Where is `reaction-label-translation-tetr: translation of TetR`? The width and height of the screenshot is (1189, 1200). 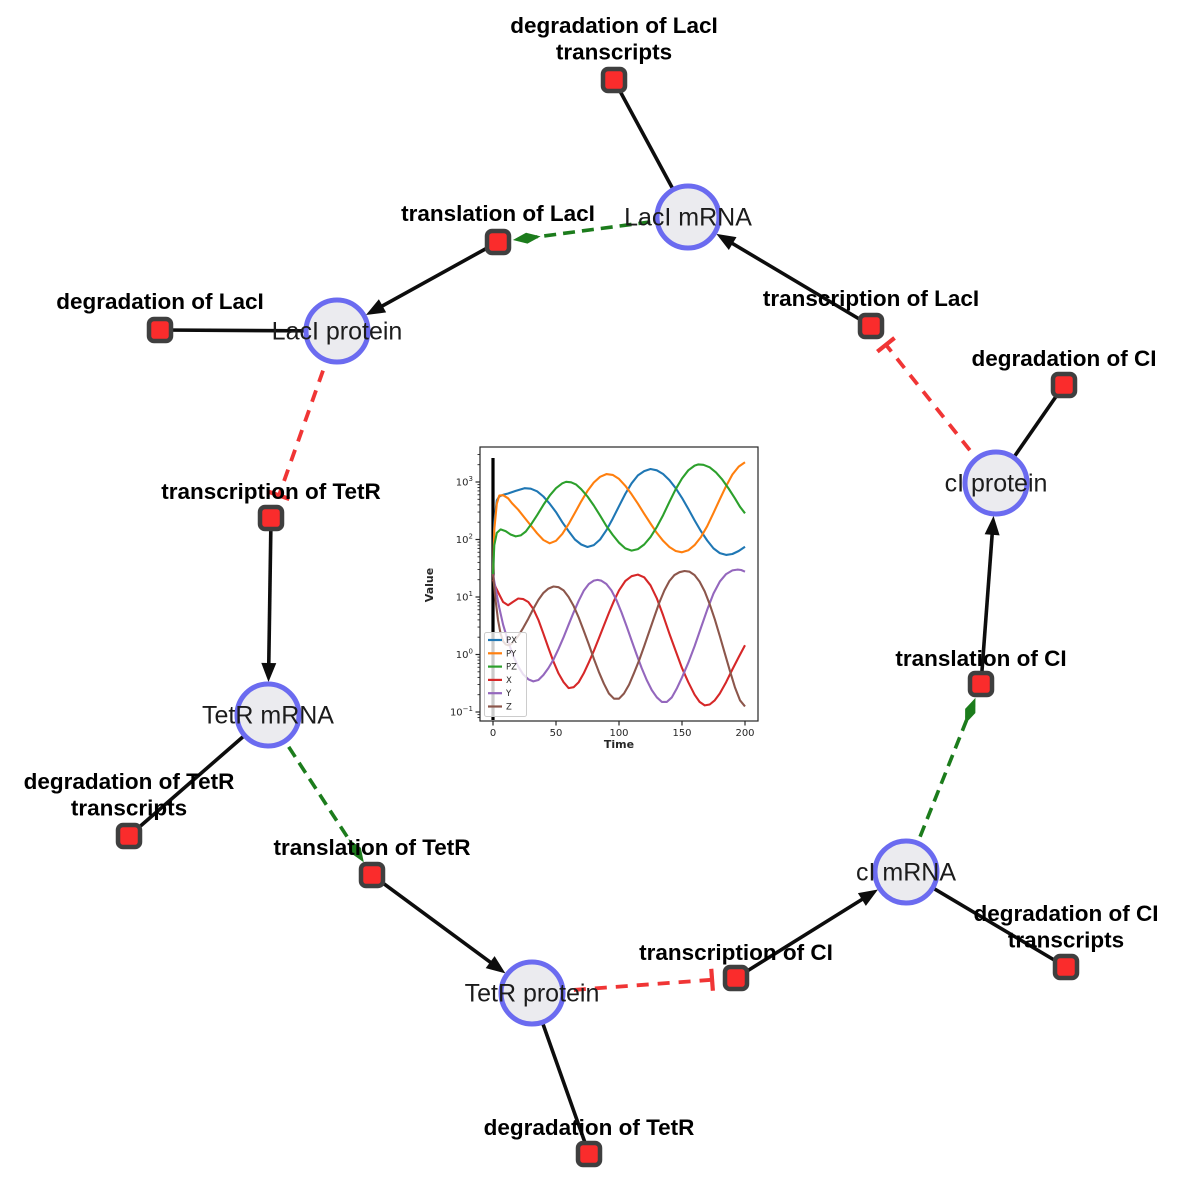 reaction-label-translation-tetr: translation of TetR is located at coordinates (371, 847).